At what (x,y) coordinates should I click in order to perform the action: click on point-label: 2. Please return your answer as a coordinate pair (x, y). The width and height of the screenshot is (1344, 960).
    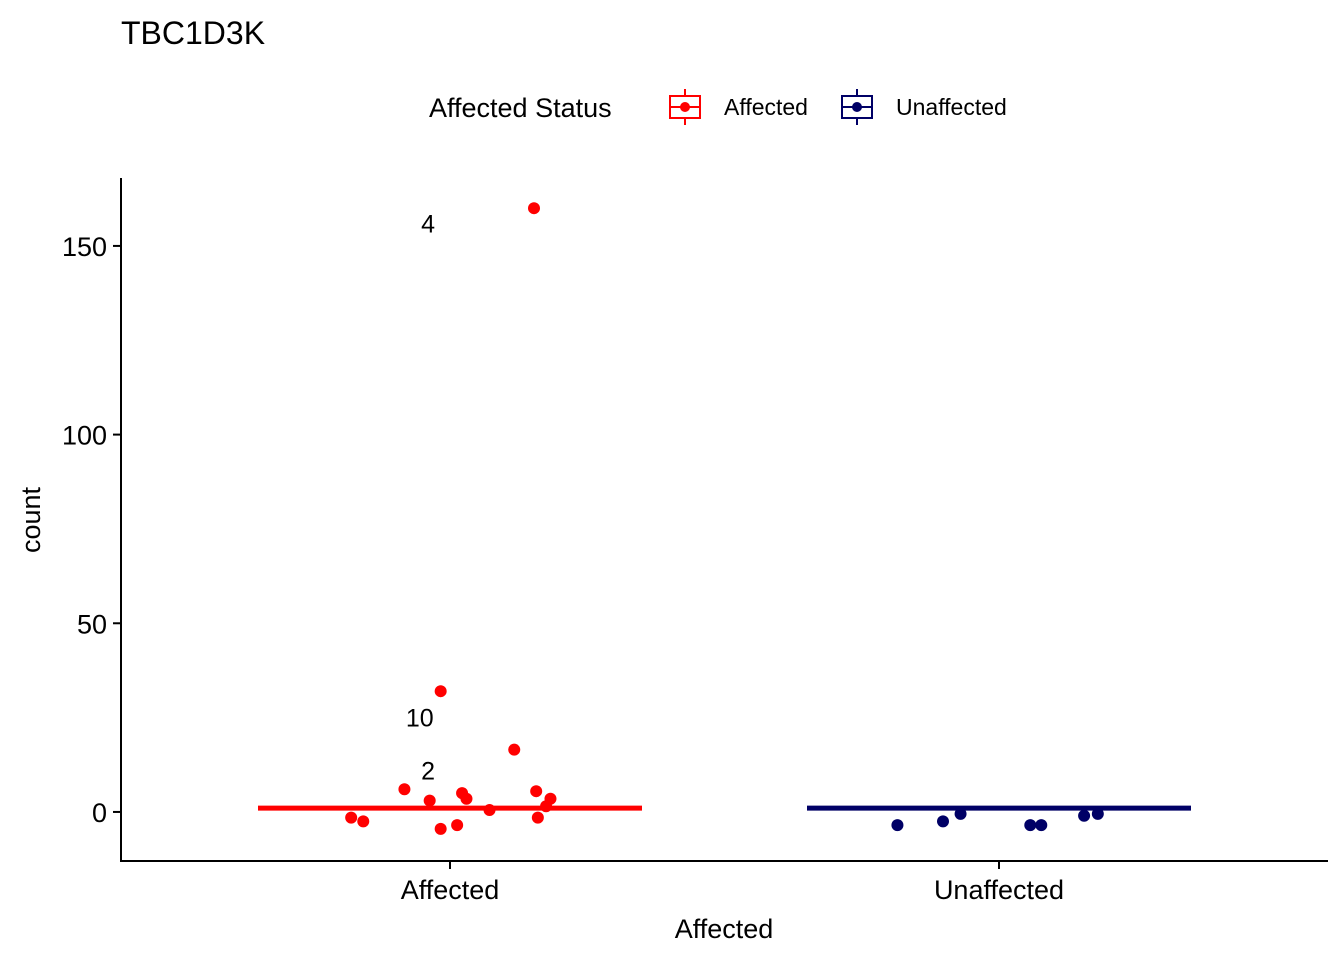
    Looking at the image, I should click on (428, 771).